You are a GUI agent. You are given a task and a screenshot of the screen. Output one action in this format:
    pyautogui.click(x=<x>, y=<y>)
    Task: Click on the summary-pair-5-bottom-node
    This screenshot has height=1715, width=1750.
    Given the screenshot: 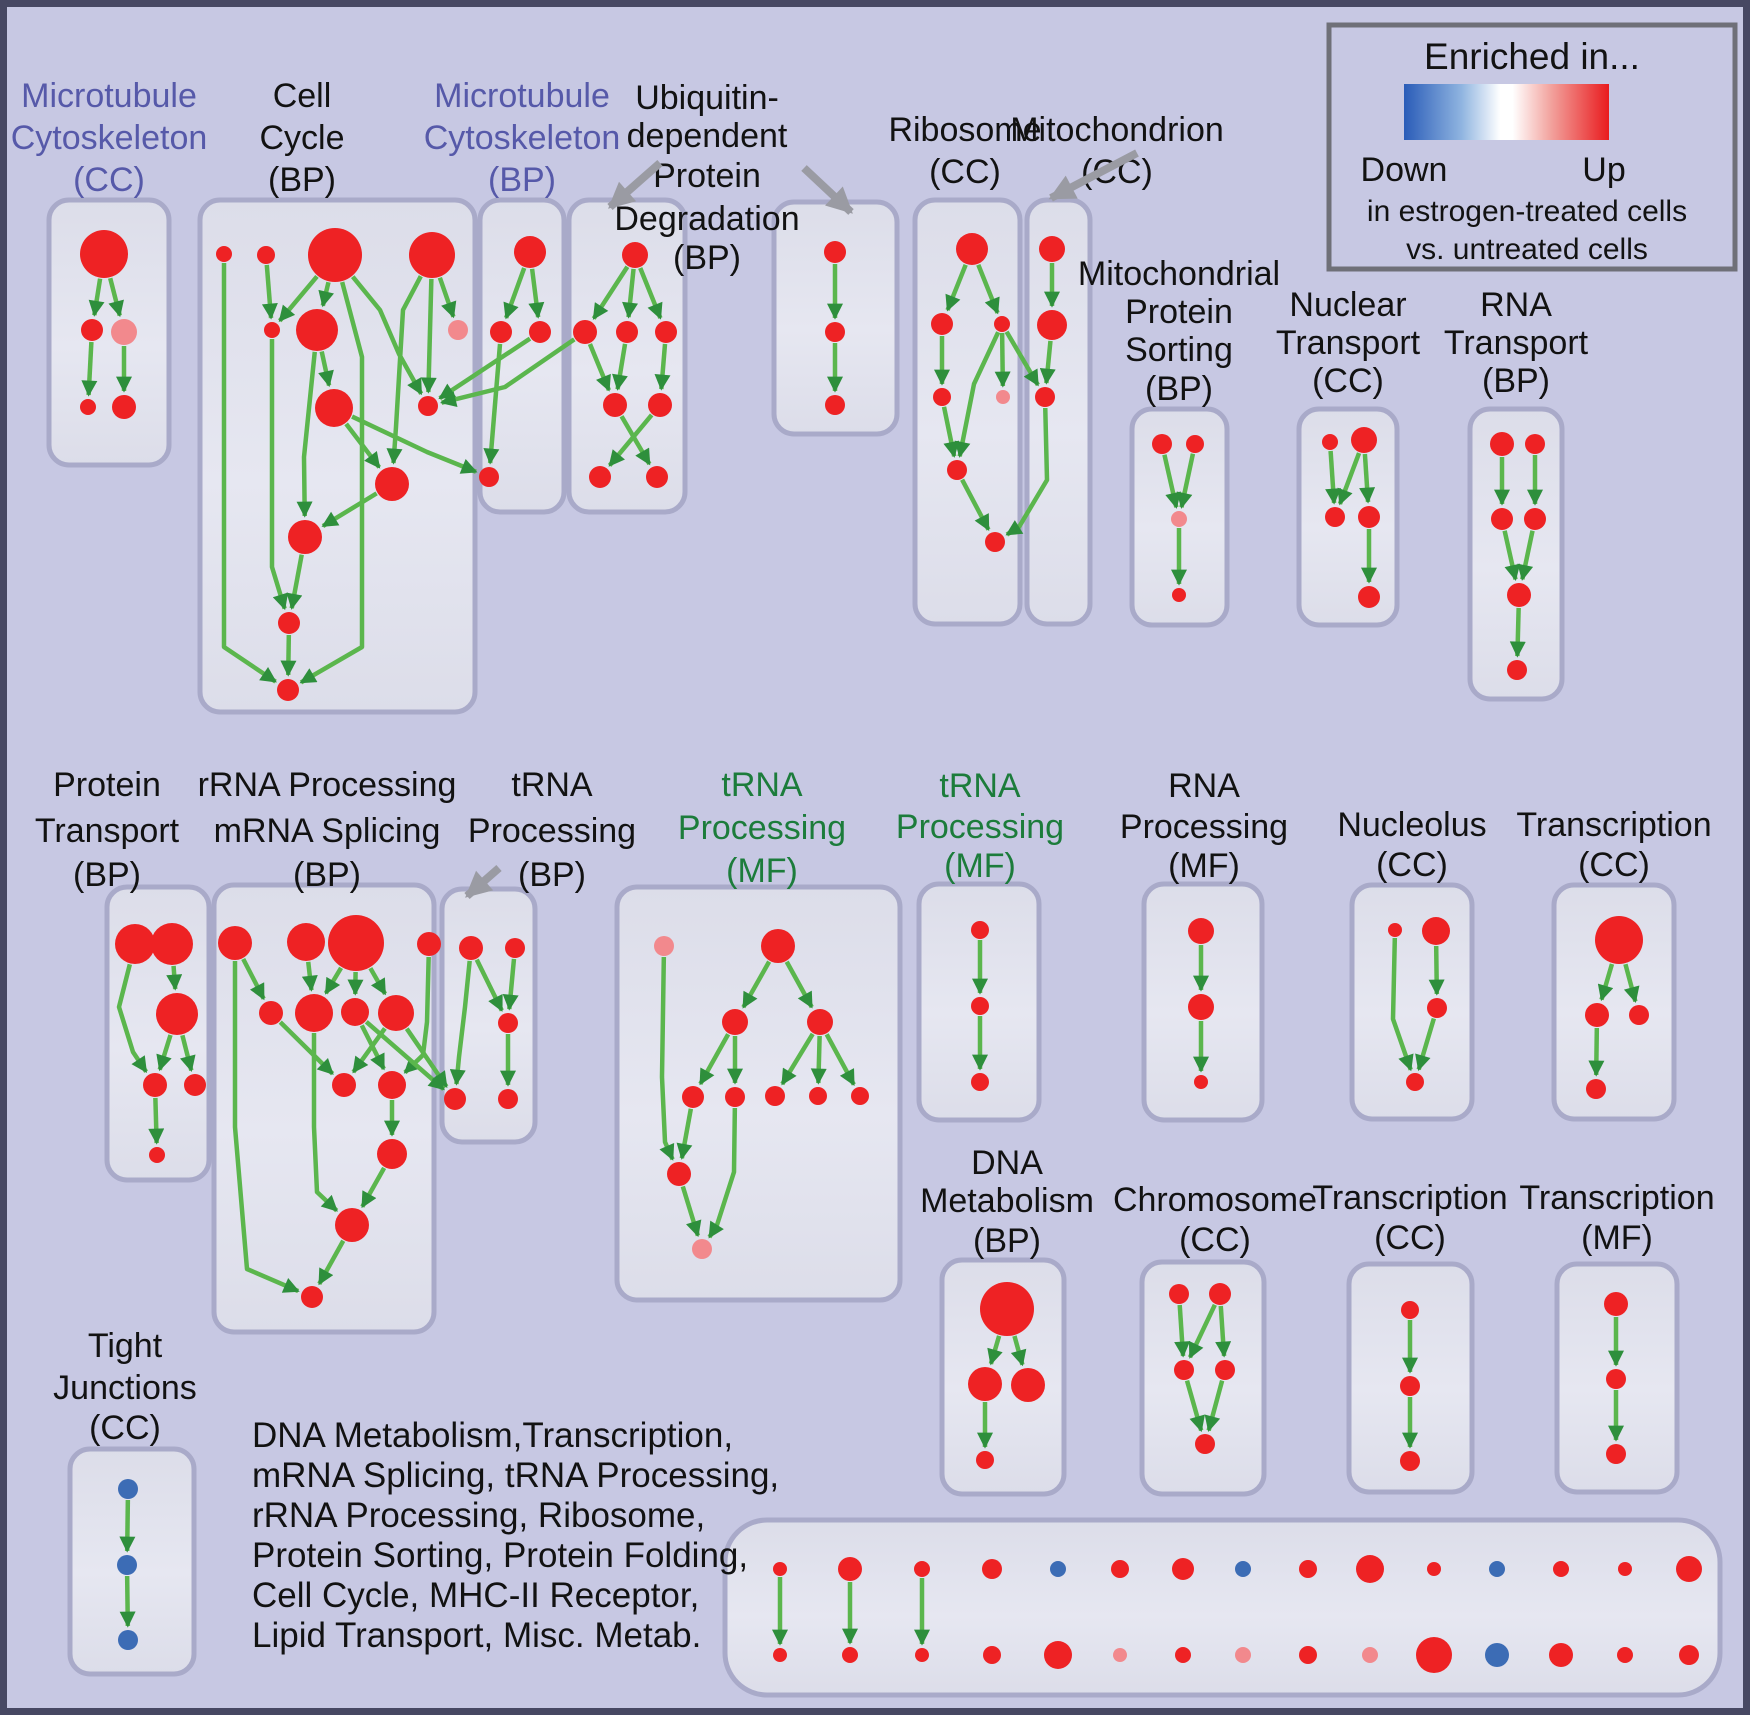 What is the action you would take?
    pyautogui.click(x=1120, y=1655)
    